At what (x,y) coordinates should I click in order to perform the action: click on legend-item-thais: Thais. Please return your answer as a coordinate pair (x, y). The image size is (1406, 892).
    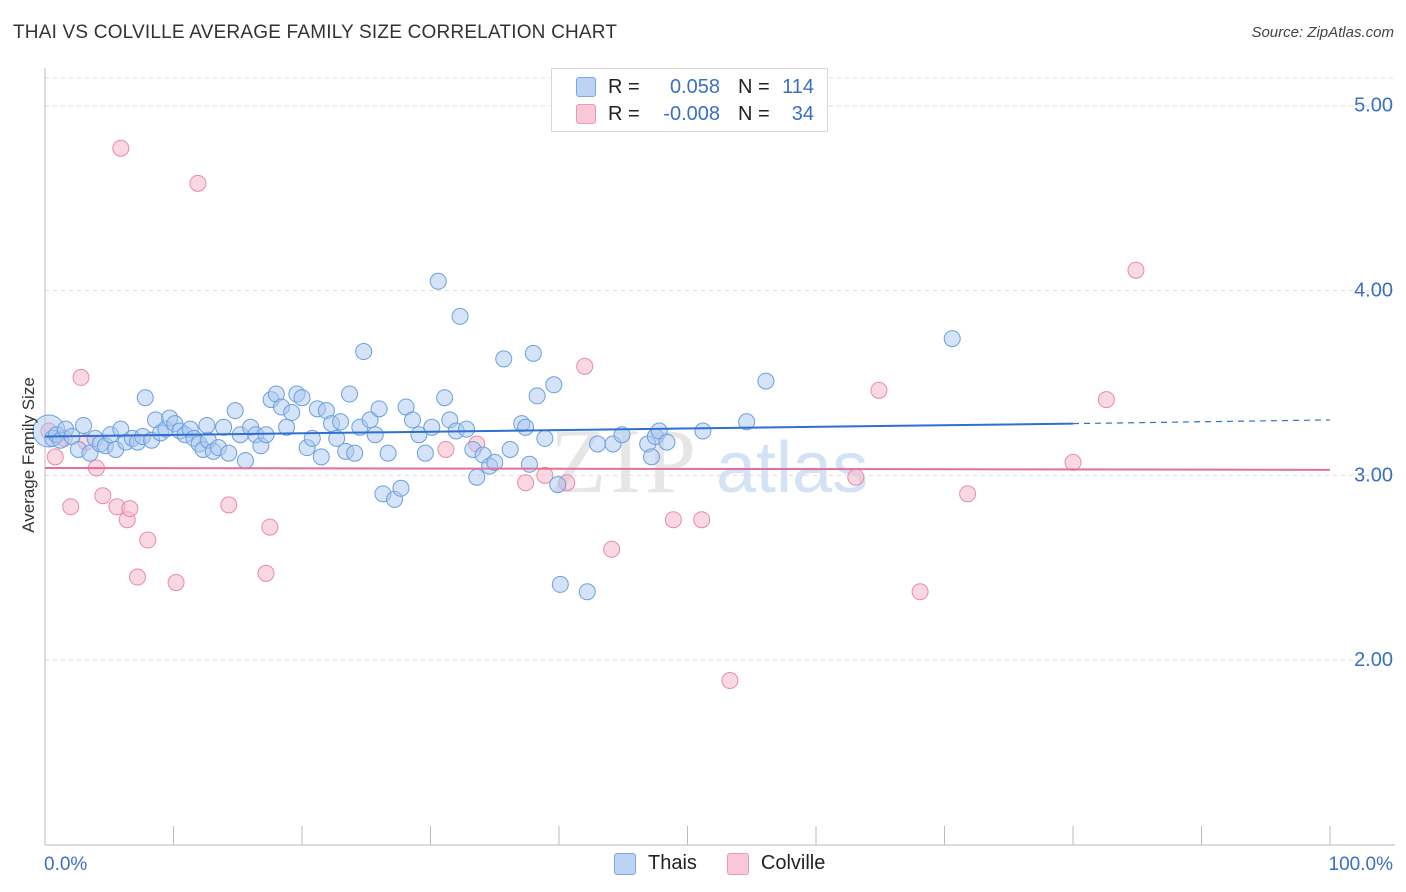
    Looking at the image, I should click on (655, 863).